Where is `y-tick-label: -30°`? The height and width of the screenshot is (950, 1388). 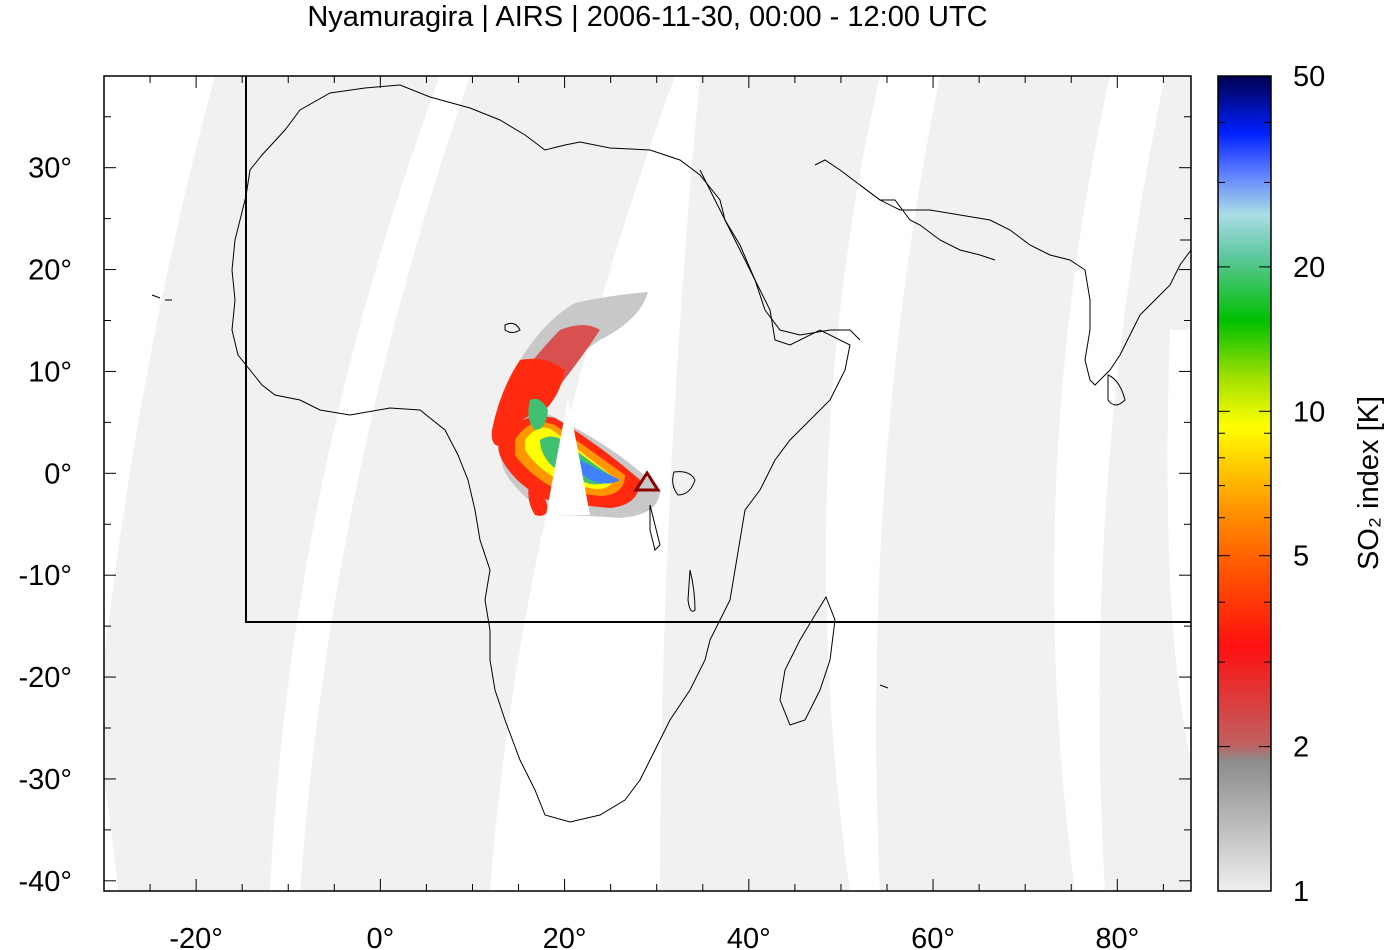 y-tick-label: -30° is located at coordinates (45, 780).